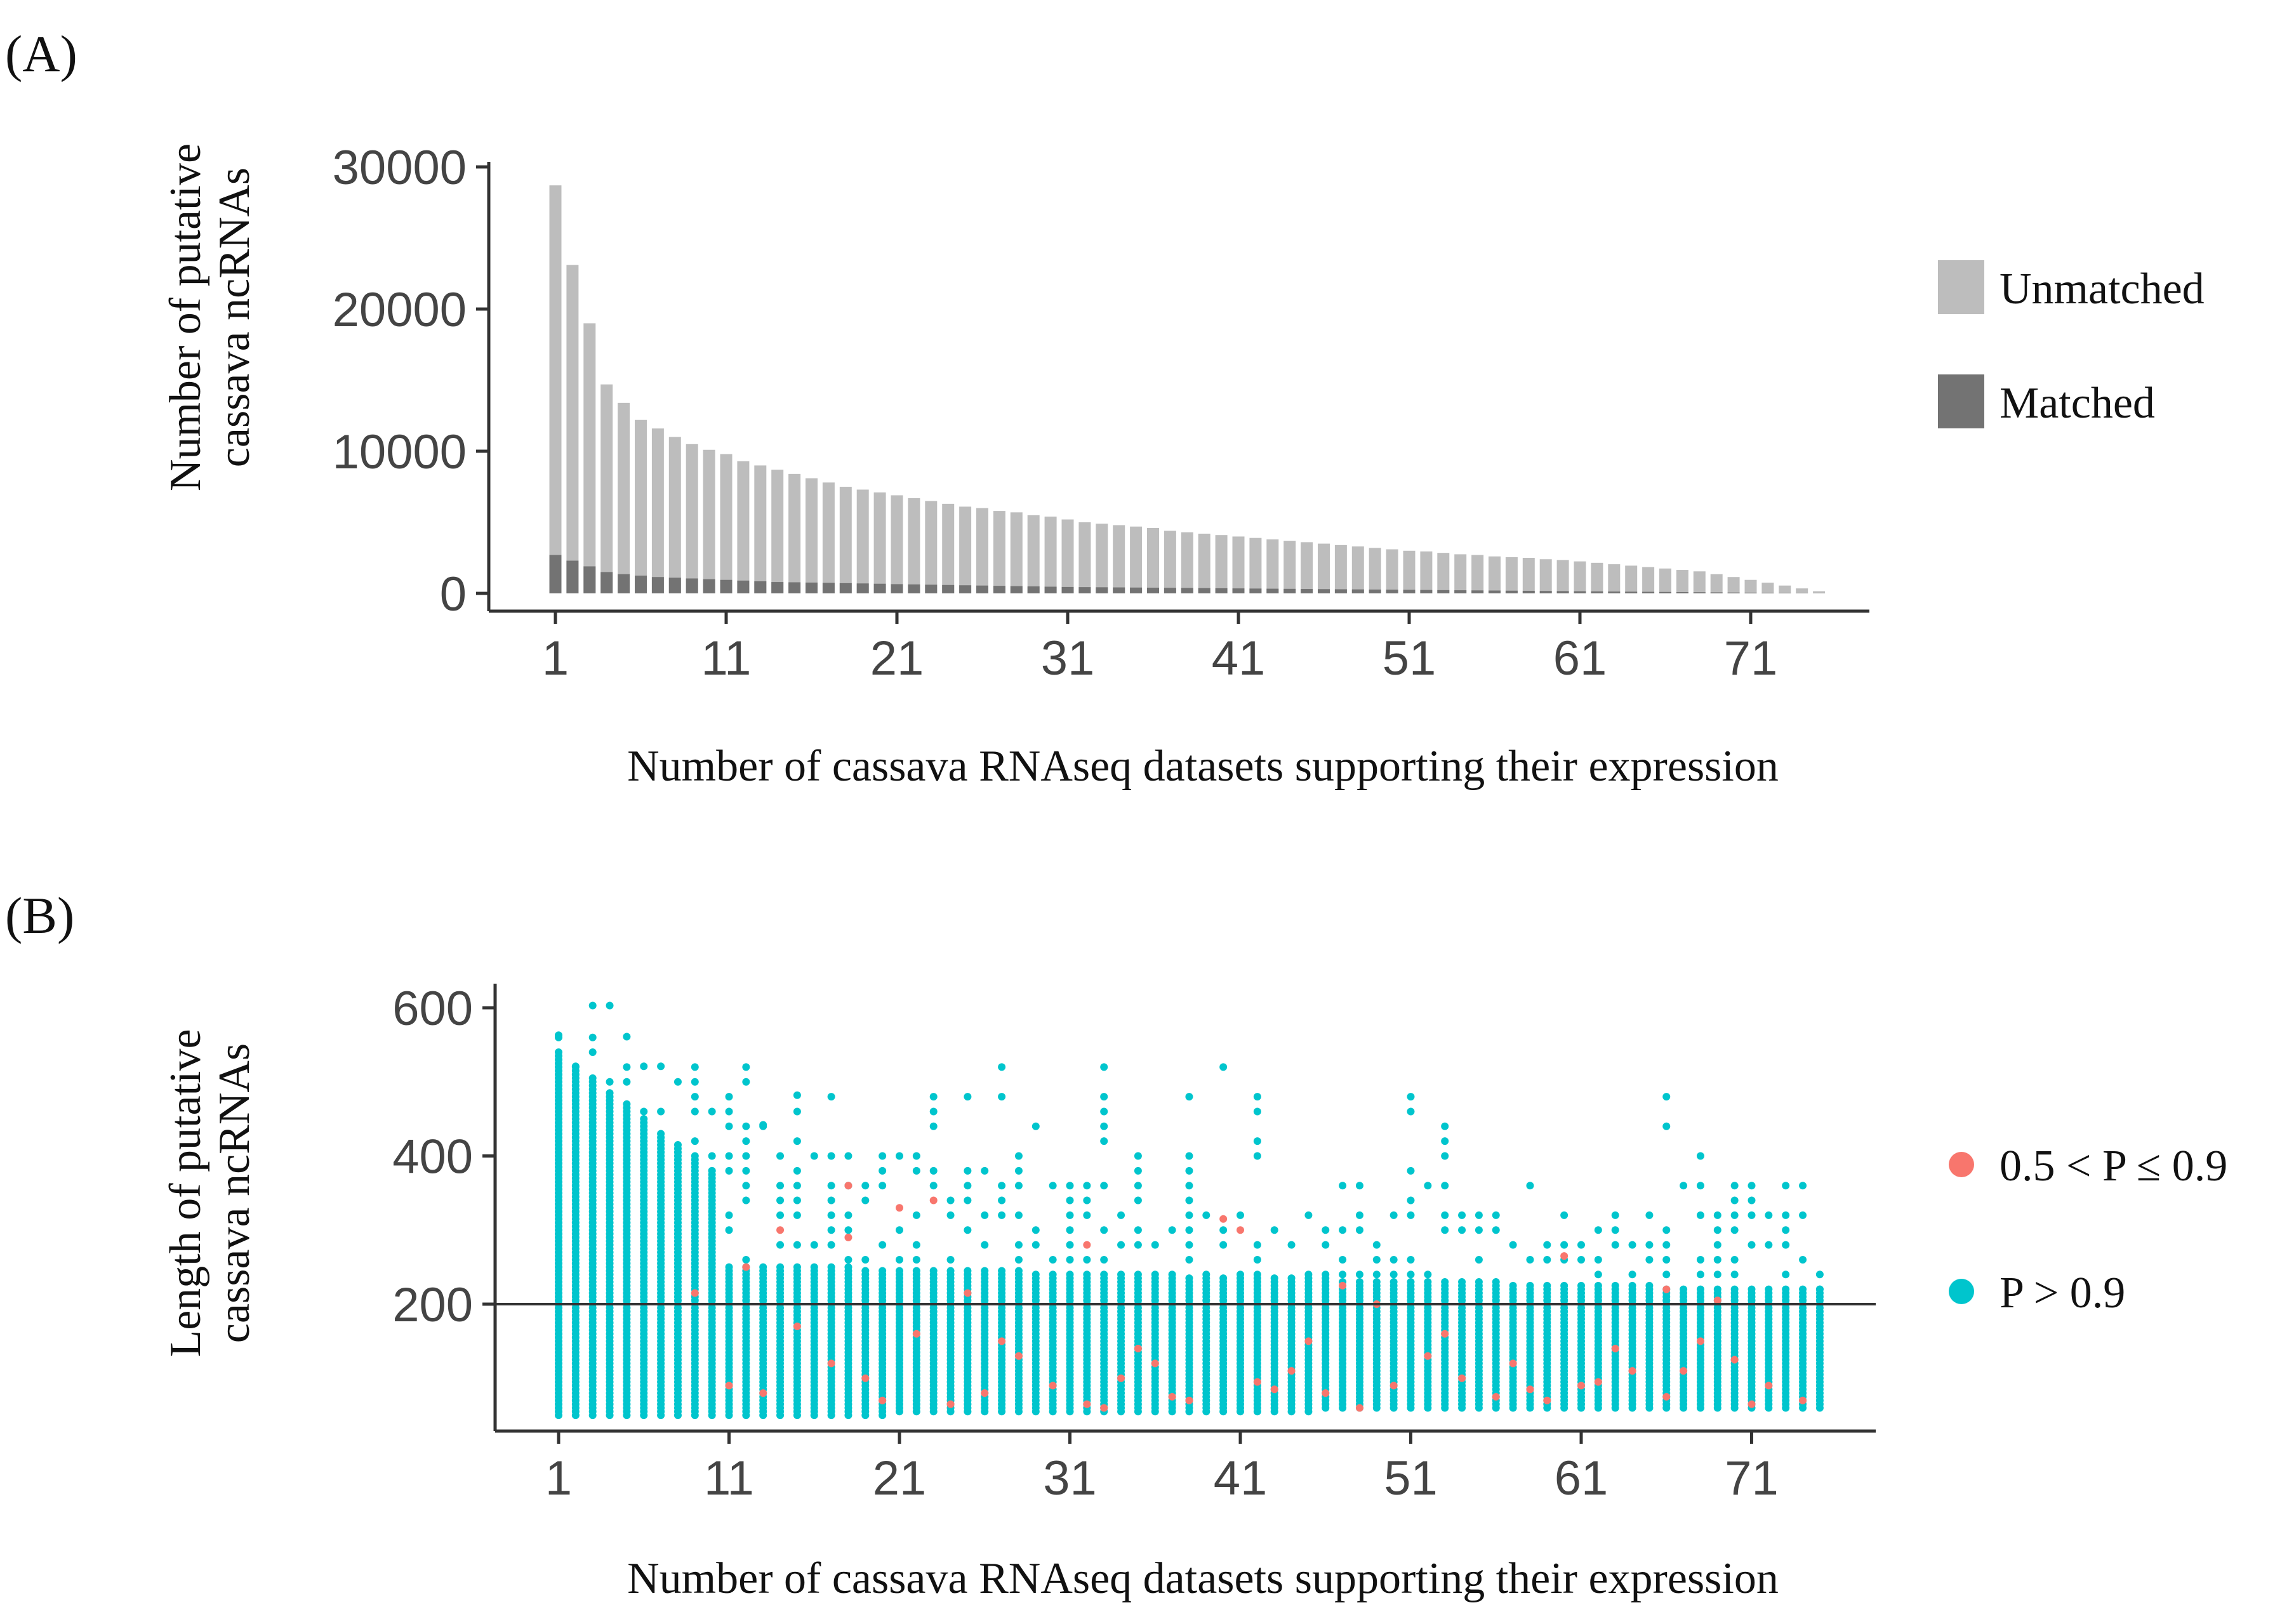 This screenshot has height=1624, width=2275. I want to click on panel-a-y-axis-title-line1: Number of putative, so click(185, 317).